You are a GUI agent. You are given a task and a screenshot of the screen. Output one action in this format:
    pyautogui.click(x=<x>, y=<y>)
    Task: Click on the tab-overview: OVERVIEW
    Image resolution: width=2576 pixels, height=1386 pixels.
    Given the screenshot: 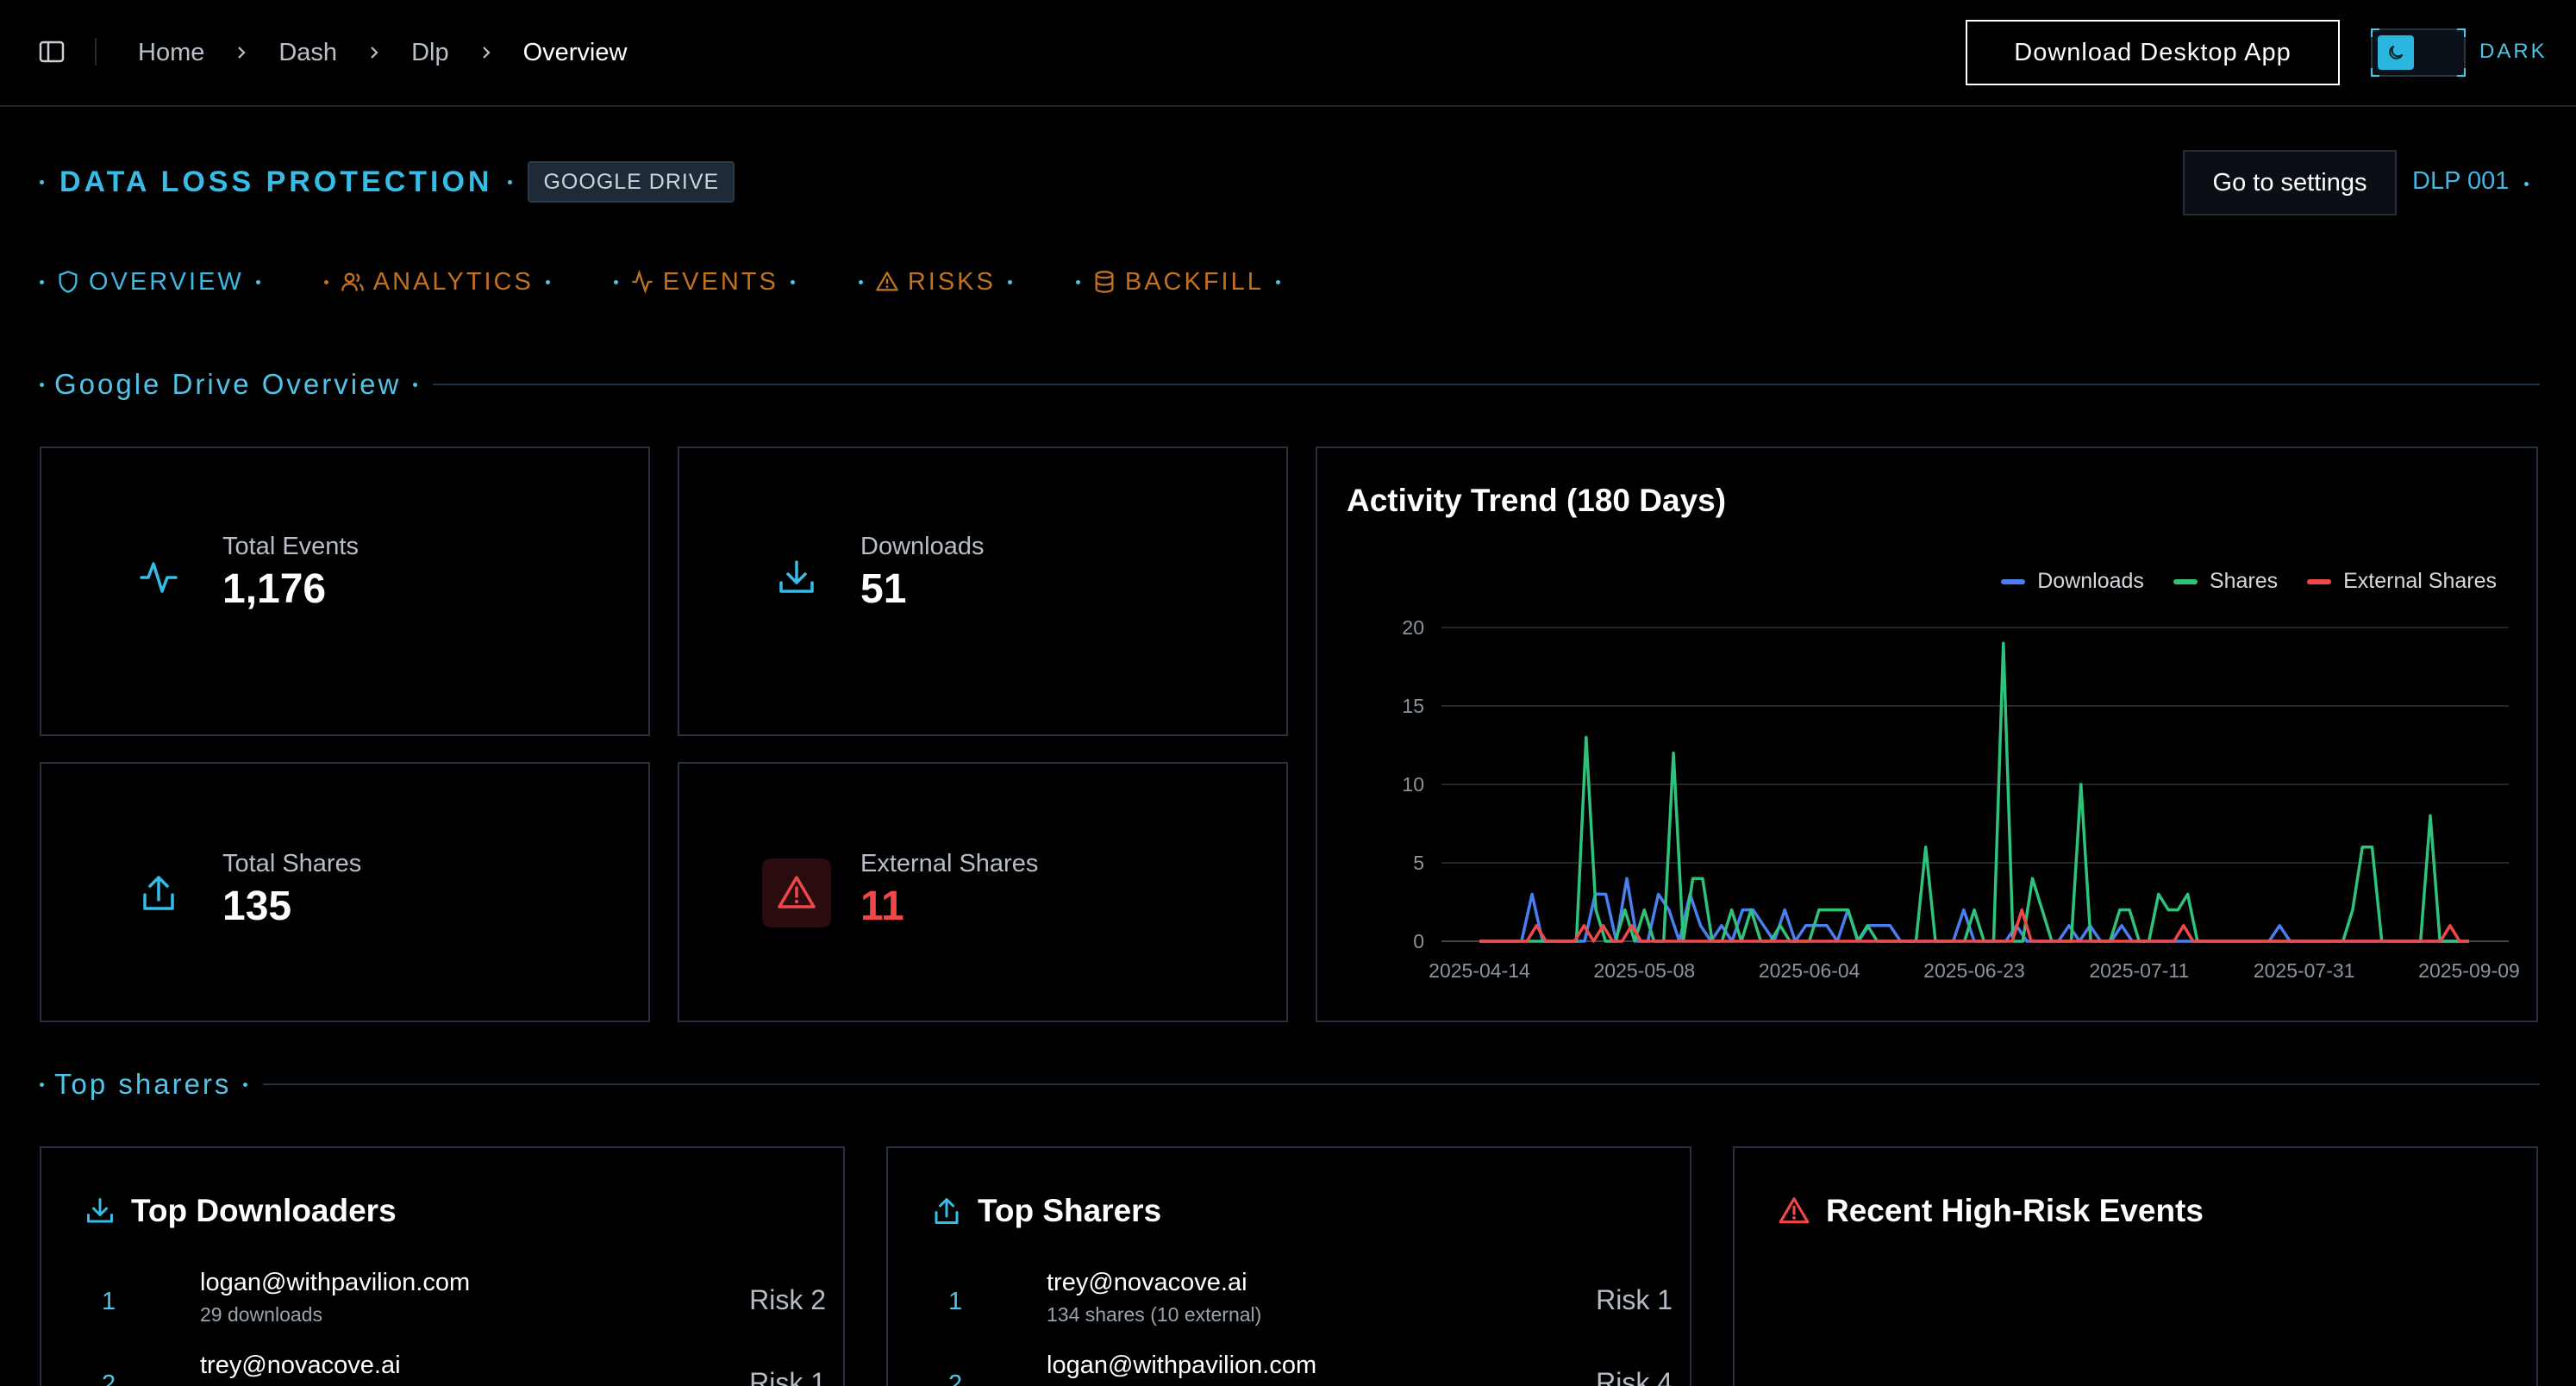 What is the action you would take?
    pyautogui.click(x=150, y=282)
    